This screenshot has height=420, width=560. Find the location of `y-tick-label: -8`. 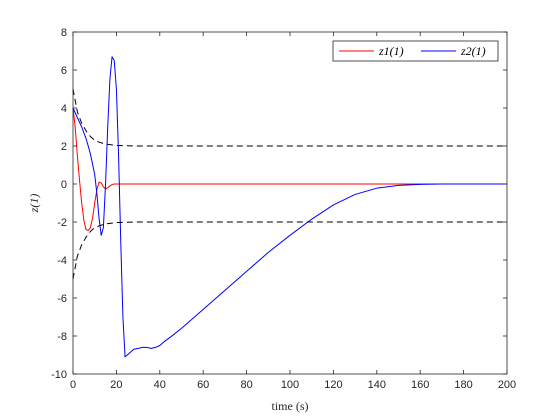

y-tick-label: -8 is located at coordinates (62, 337).